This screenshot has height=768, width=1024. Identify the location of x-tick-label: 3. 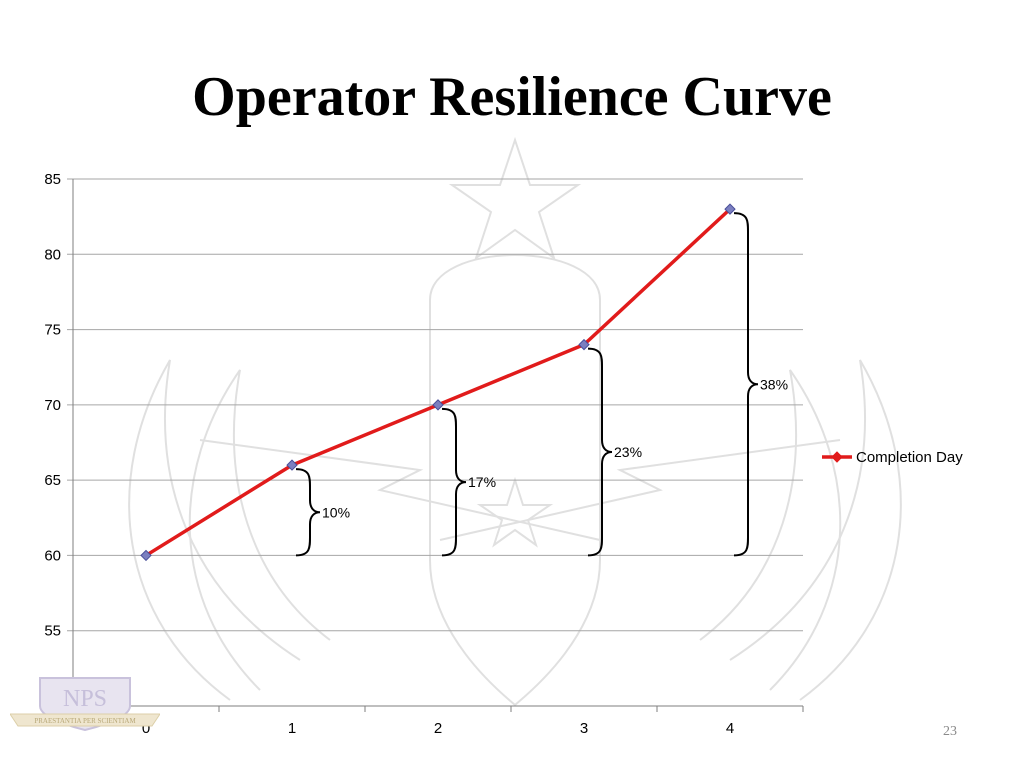
(584, 728).